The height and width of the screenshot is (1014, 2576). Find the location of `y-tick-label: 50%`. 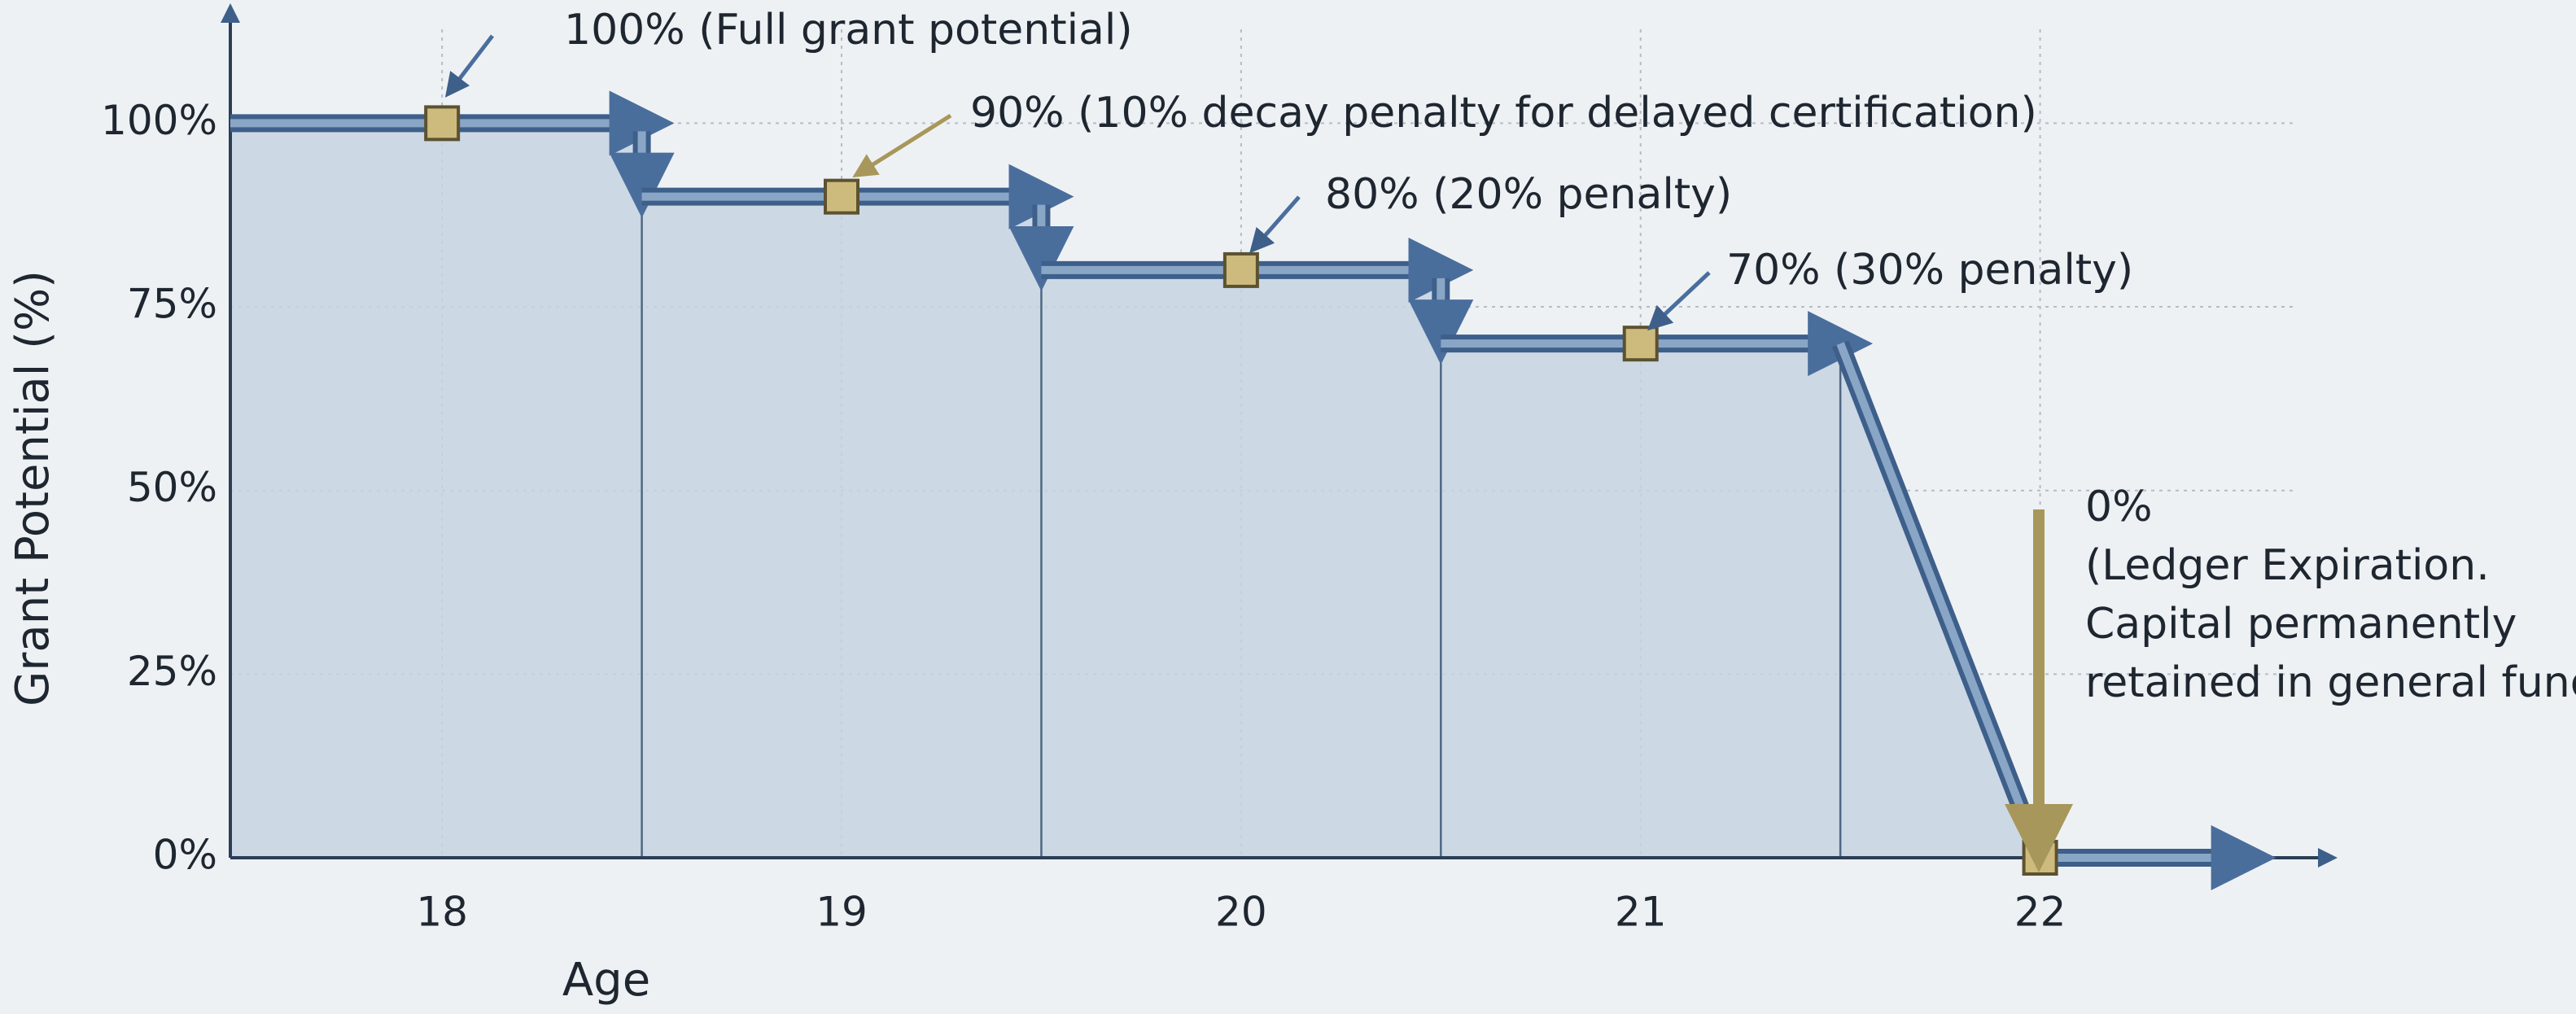

y-tick-label: 50% is located at coordinates (172, 488).